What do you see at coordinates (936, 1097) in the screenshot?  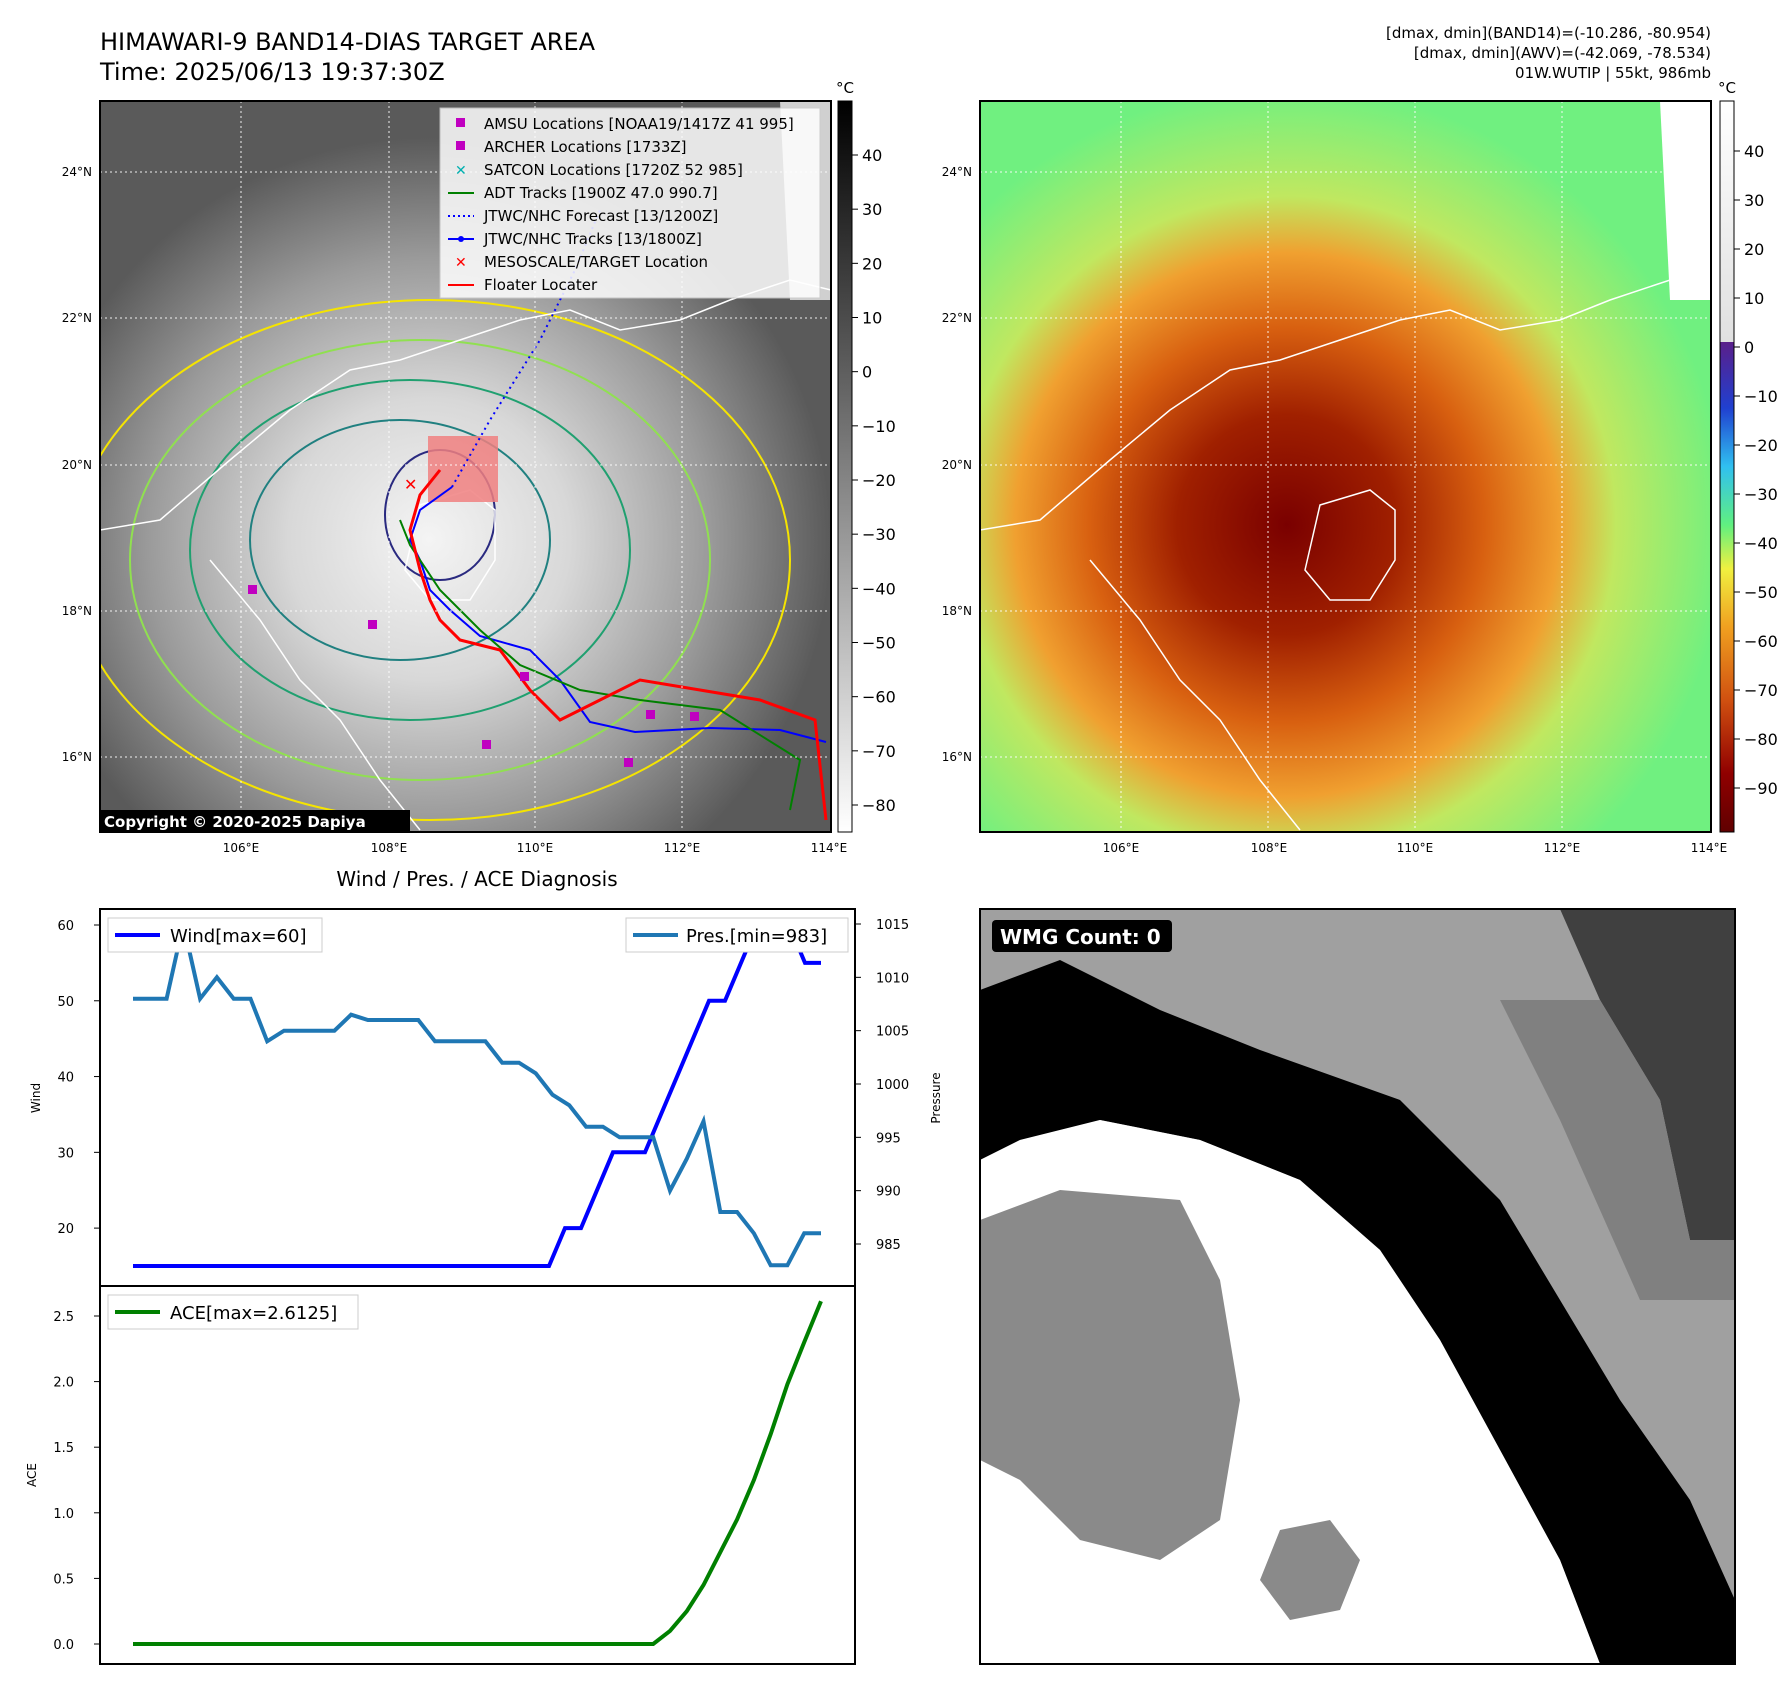 I see `pressure-axis-label: Pressure` at bounding box center [936, 1097].